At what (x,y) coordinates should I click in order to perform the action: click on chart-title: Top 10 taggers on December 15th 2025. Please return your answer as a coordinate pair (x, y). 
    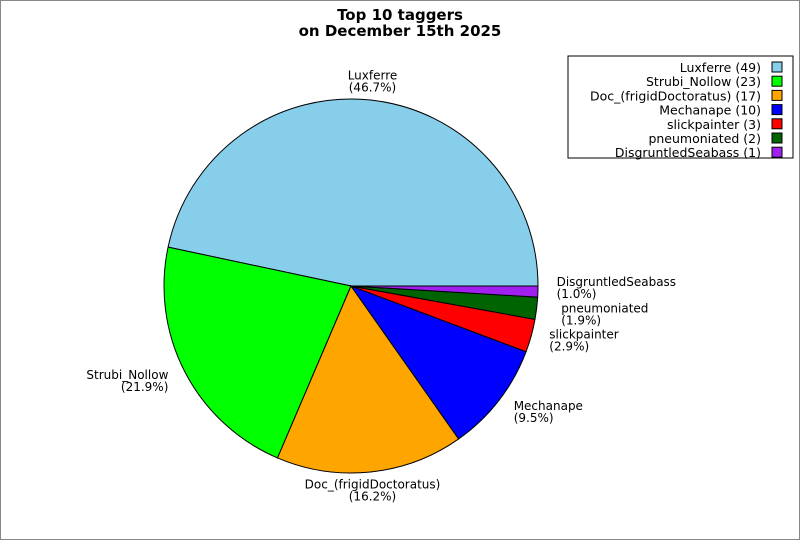
    Looking at the image, I should click on (400, 23).